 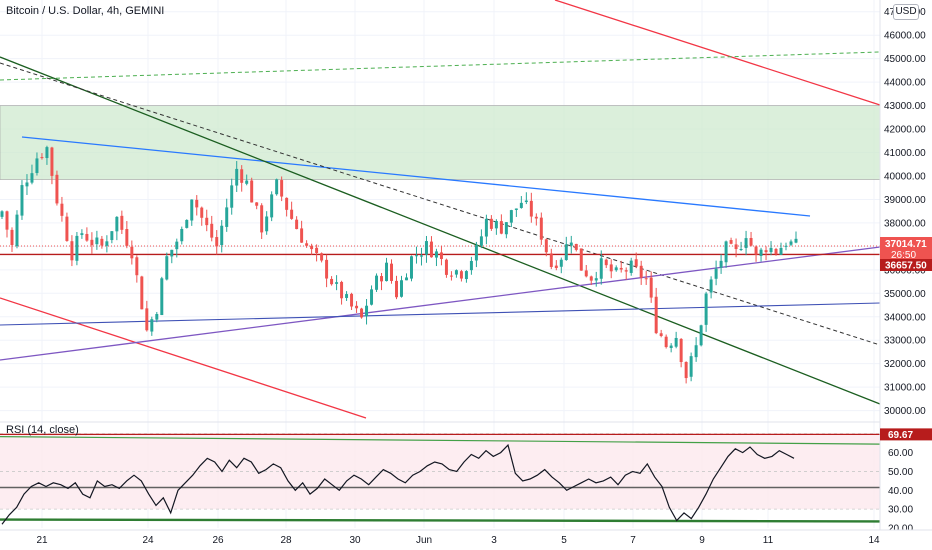 What do you see at coordinates (874, 540) in the screenshot?
I see `time-axis-tick-label: 14` at bounding box center [874, 540].